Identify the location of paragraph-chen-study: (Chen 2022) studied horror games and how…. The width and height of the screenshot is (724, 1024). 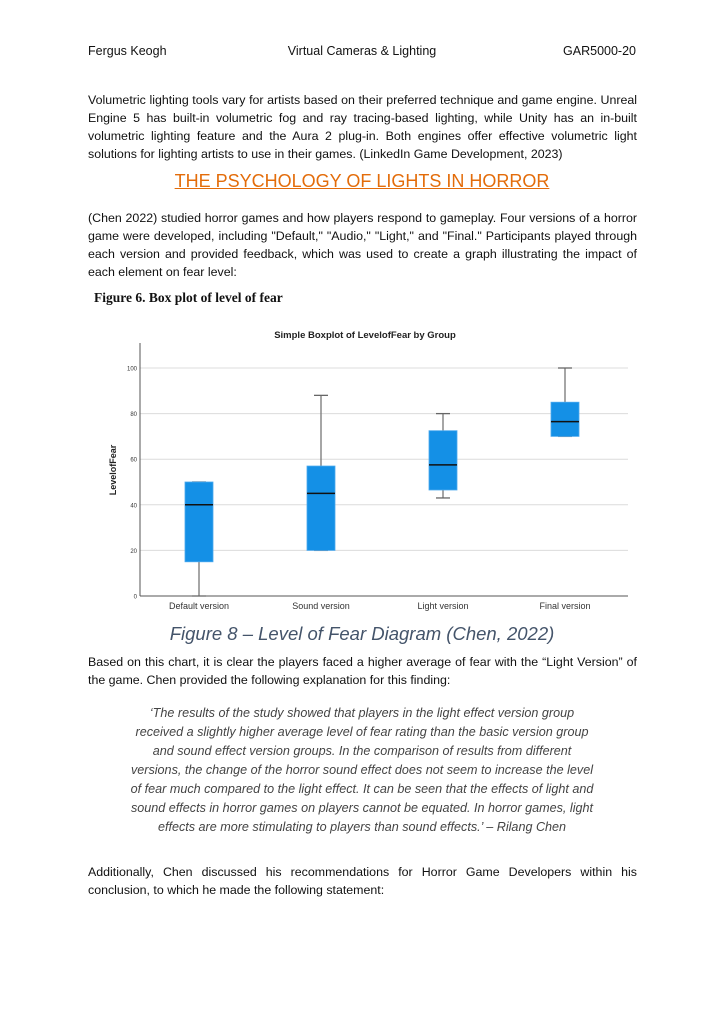
(362, 245).